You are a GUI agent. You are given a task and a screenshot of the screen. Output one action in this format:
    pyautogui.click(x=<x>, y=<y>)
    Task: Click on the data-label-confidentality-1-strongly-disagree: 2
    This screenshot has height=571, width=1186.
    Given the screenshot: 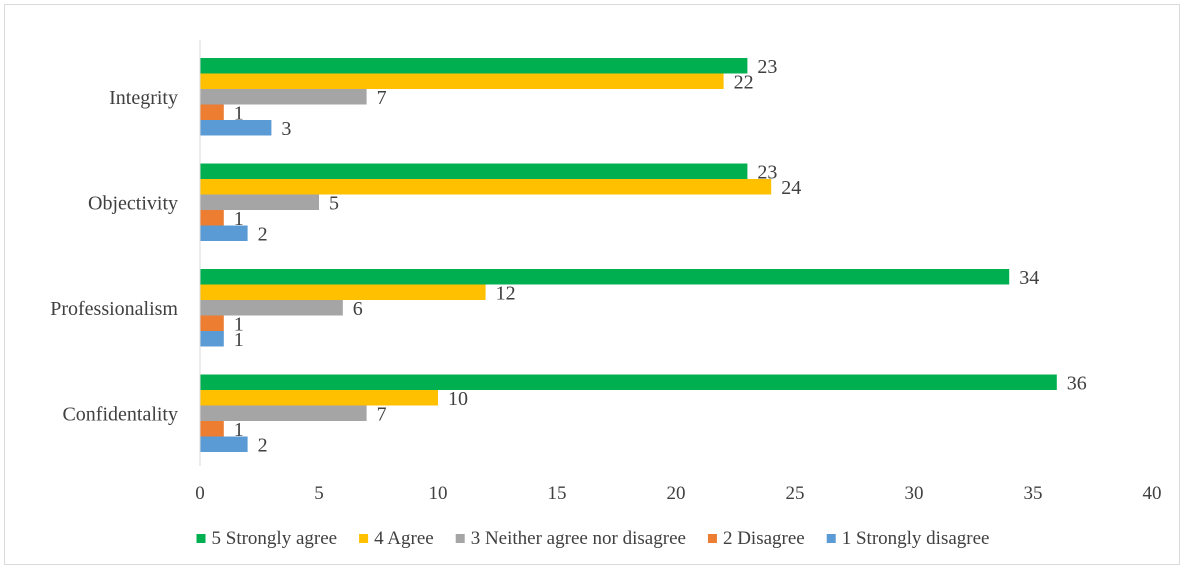 What is the action you would take?
    pyautogui.click(x=263, y=445)
    